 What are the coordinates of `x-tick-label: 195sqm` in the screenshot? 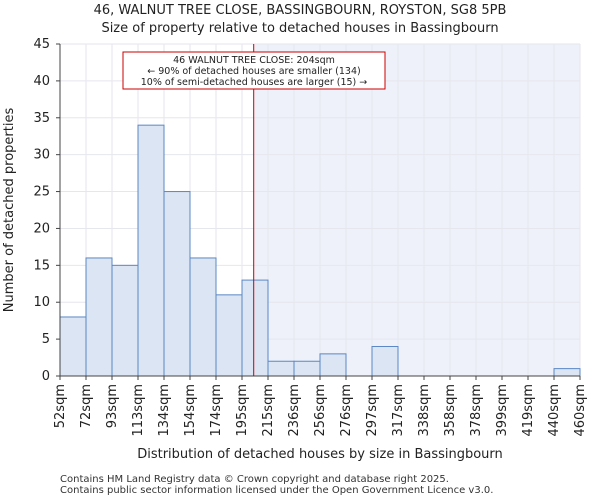 It's located at (242, 410).